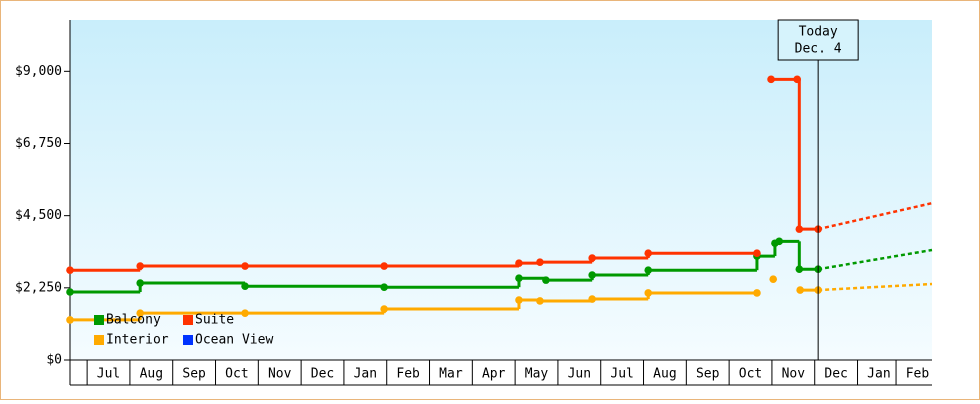 The width and height of the screenshot is (980, 404). Describe the element at coordinates (494, 374) in the screenshot. I see `x-tick-label: Apr` at that location.